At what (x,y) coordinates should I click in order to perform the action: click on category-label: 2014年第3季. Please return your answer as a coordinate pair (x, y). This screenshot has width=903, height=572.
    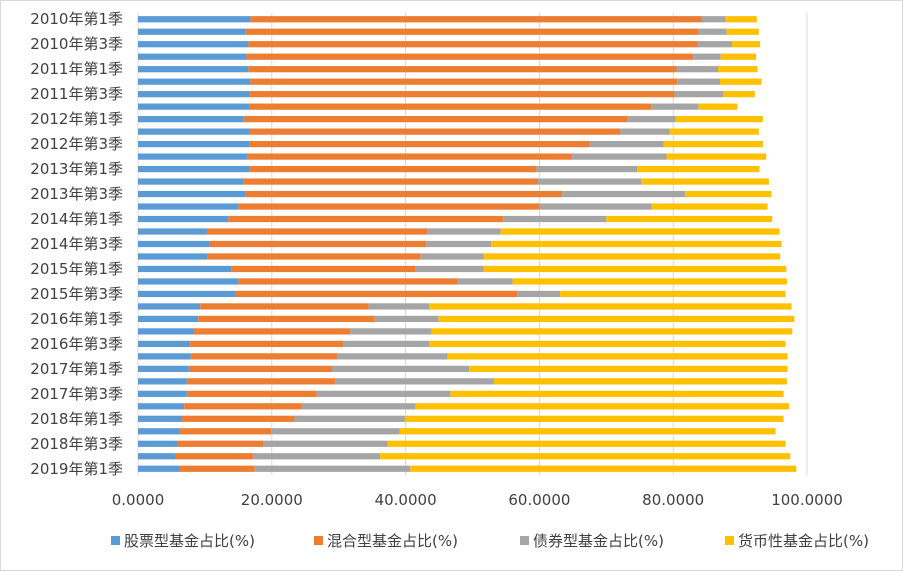
    Looking at the image, I should click on (76, 244).